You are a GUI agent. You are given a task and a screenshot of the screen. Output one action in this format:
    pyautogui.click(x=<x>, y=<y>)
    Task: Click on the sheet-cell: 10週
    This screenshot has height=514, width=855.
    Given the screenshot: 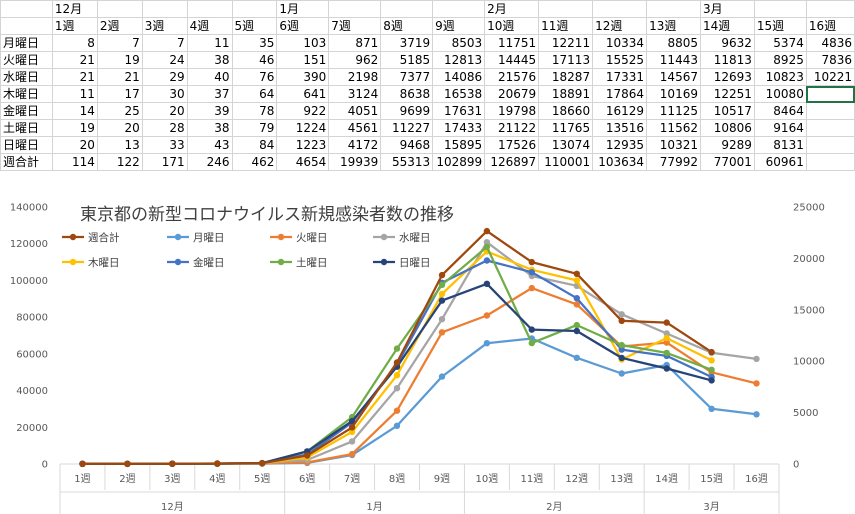 What is the action you would take?
    pyautogui.click(x=512, y=26)
    